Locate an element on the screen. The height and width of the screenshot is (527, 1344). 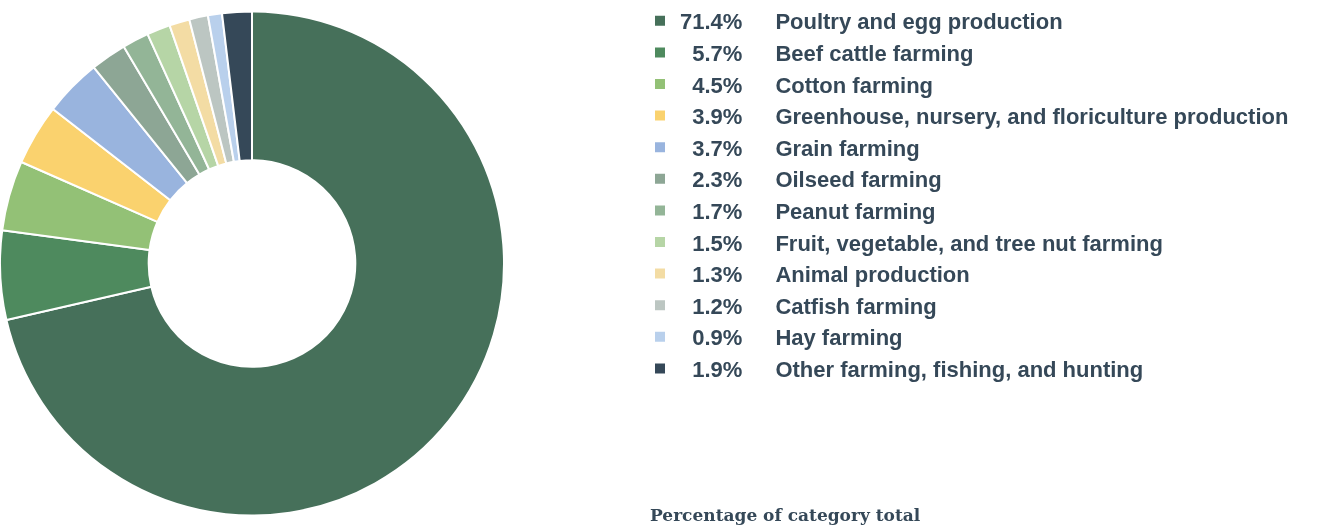
legend-label: 1.3% Animal production is located at coordinates (825, 275).